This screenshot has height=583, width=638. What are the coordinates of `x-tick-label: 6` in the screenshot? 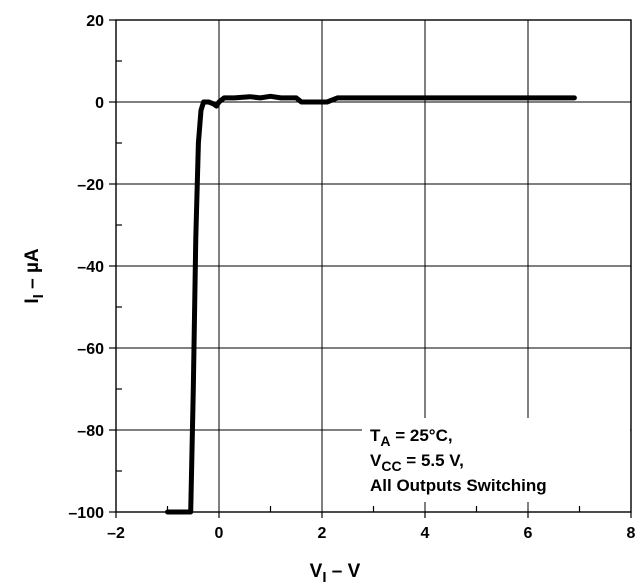 It's located at (528, 533).